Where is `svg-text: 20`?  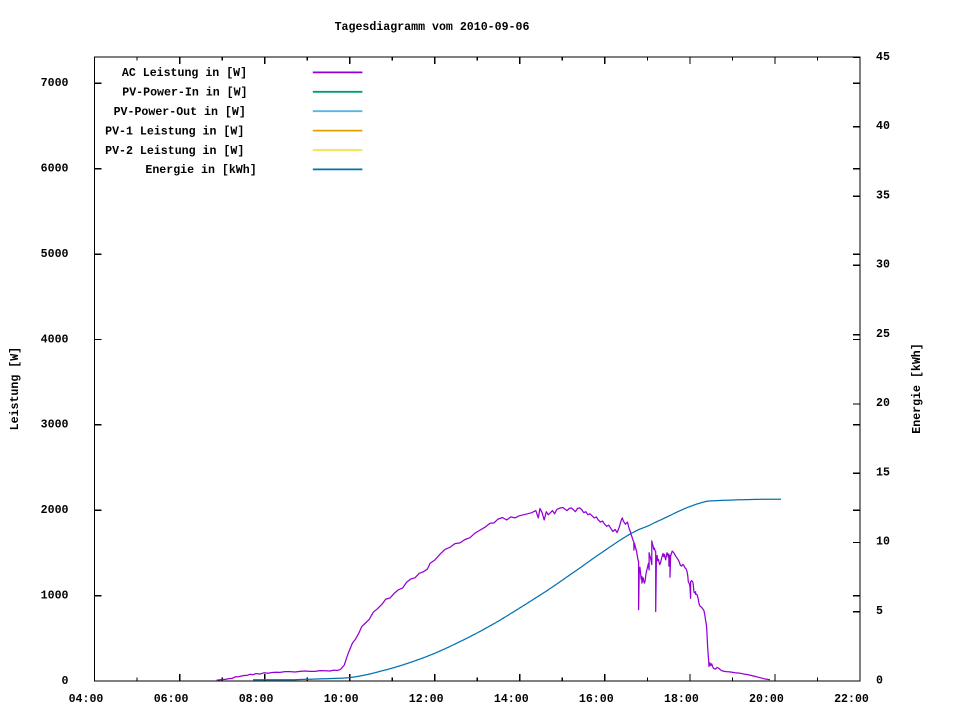 svg-text: 20 is located at coordinates (883, 403).